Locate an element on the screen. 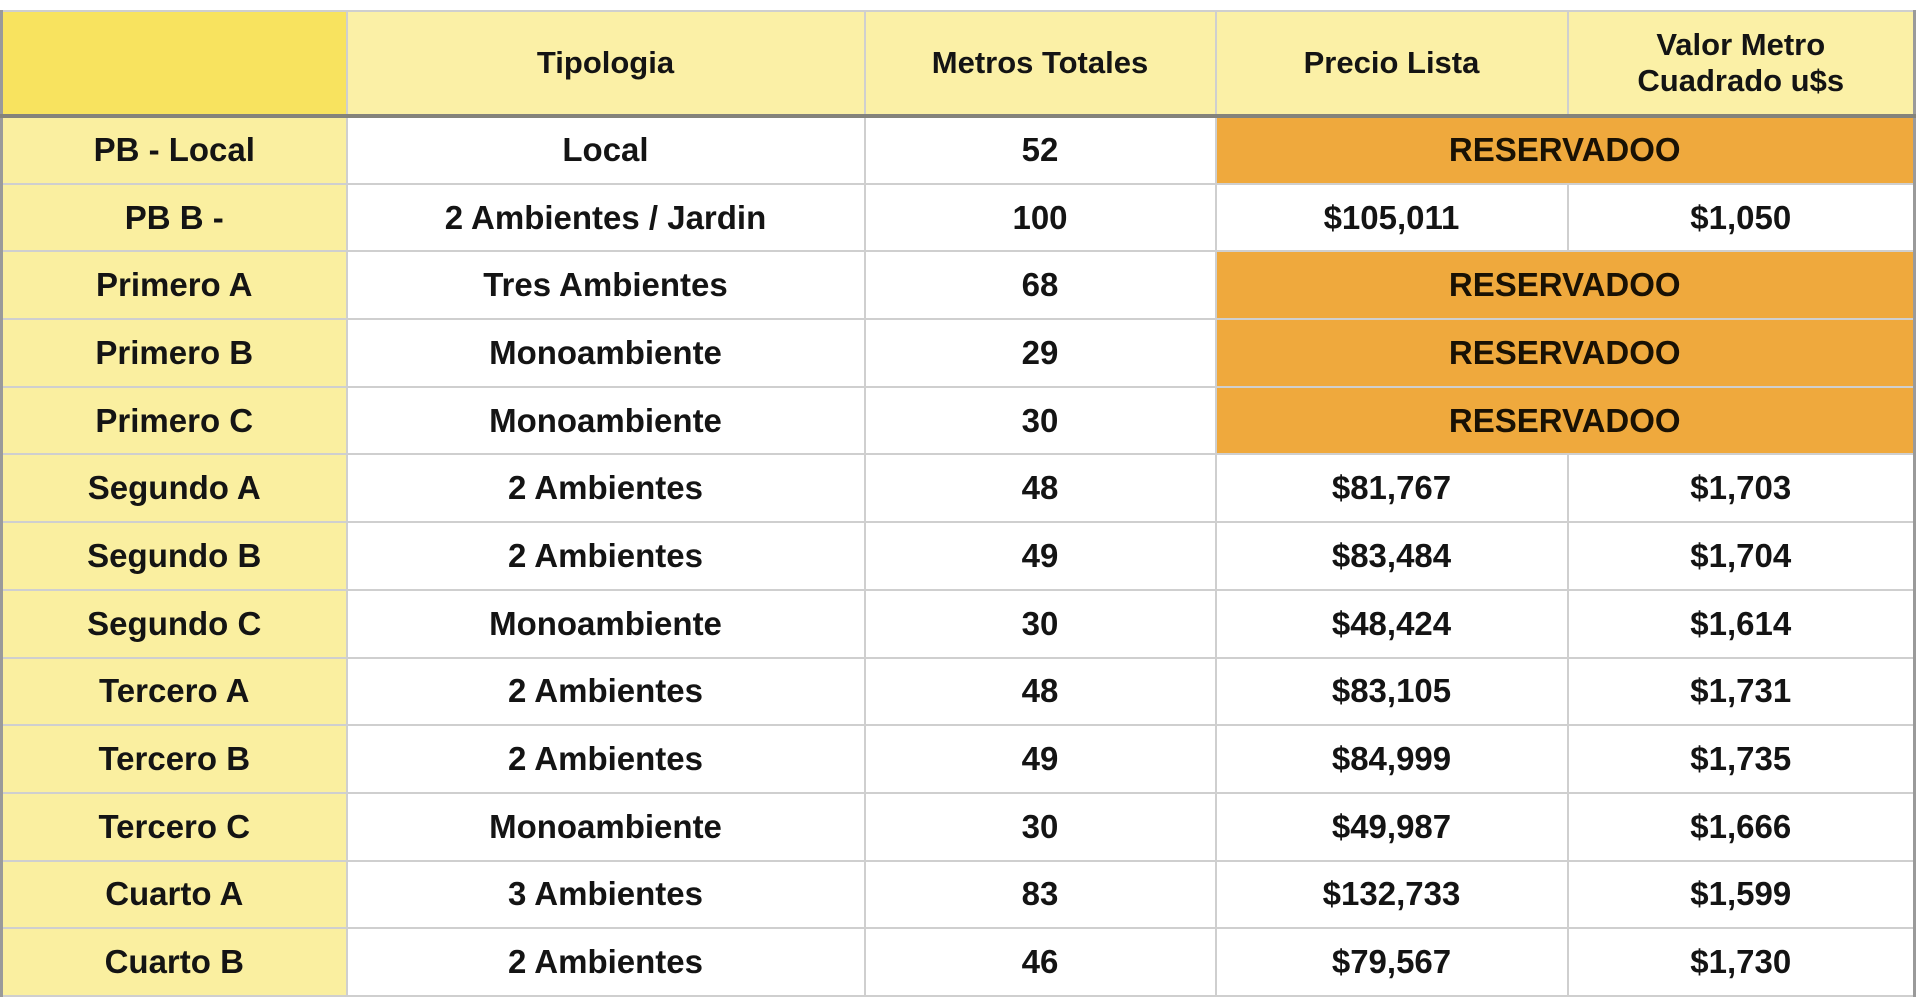  cell-valor: $1,666 is located at coordinates (1741, 826).